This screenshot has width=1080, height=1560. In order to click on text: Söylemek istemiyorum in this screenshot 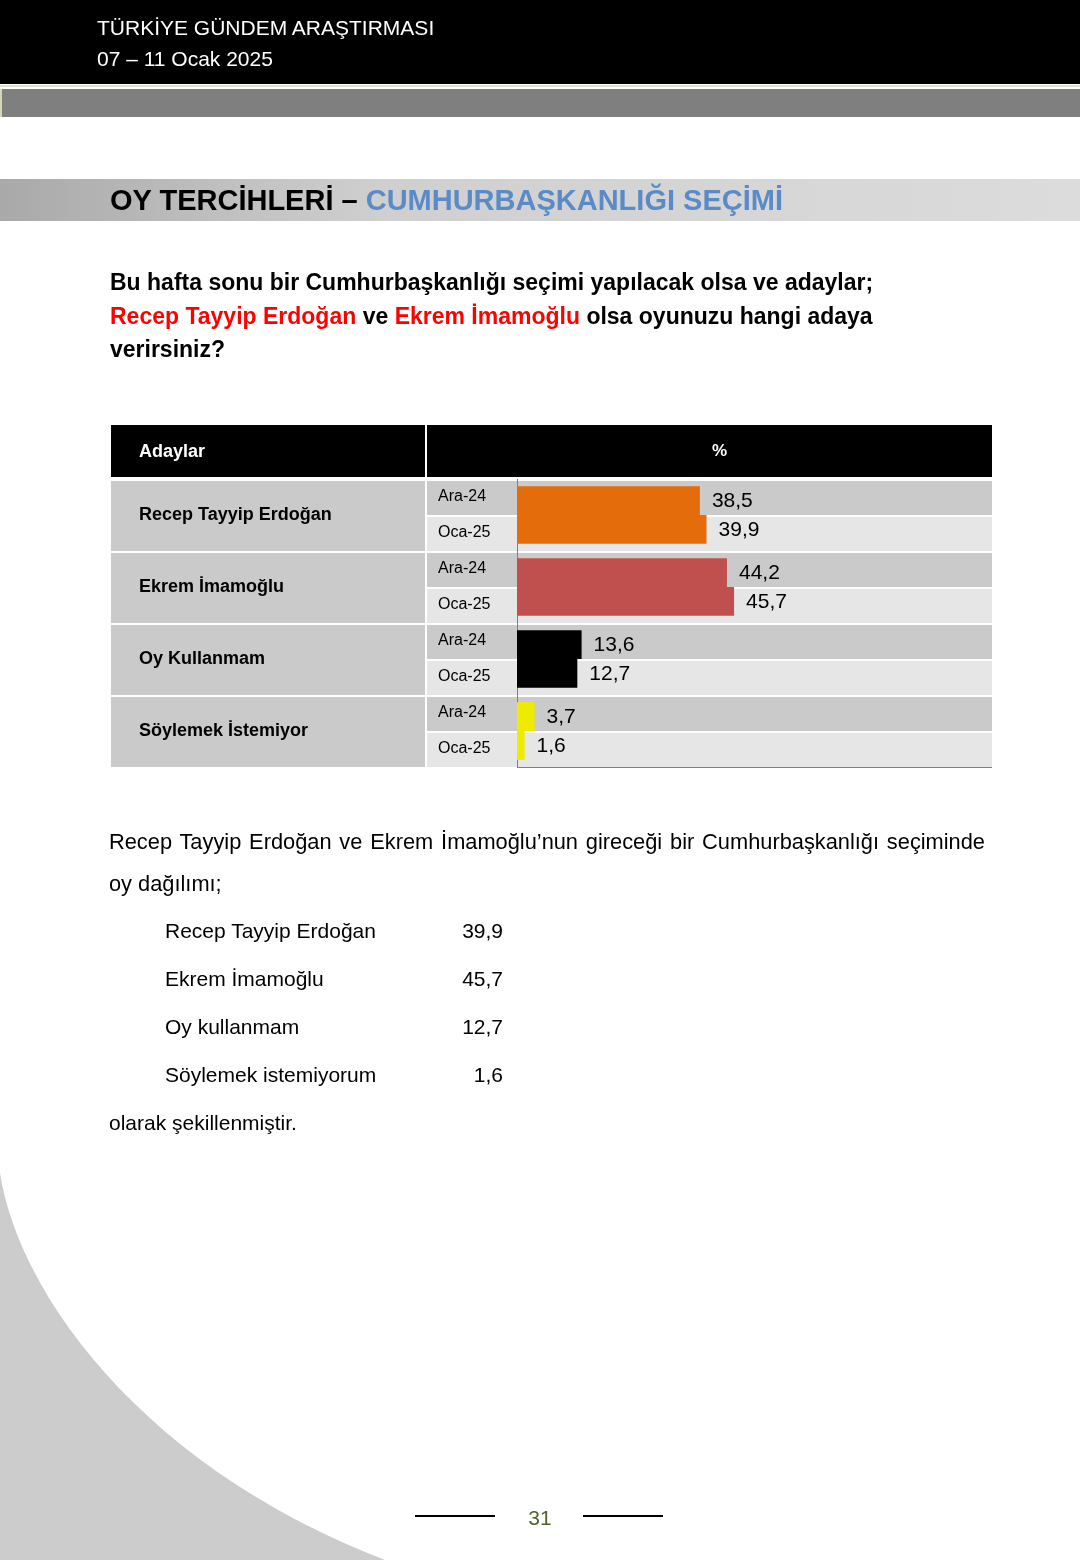, I will do `click(271, 1075)`.